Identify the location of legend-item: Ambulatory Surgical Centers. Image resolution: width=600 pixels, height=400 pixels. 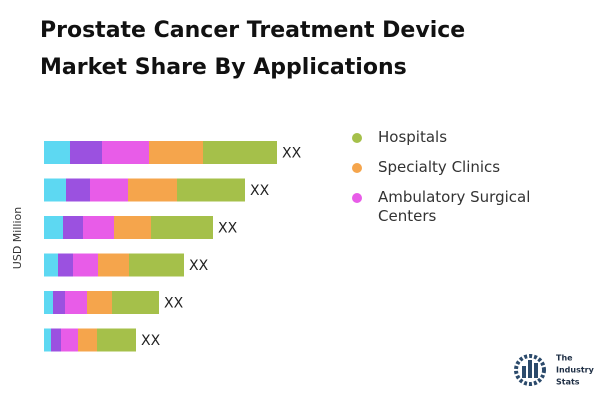
(446, 207).